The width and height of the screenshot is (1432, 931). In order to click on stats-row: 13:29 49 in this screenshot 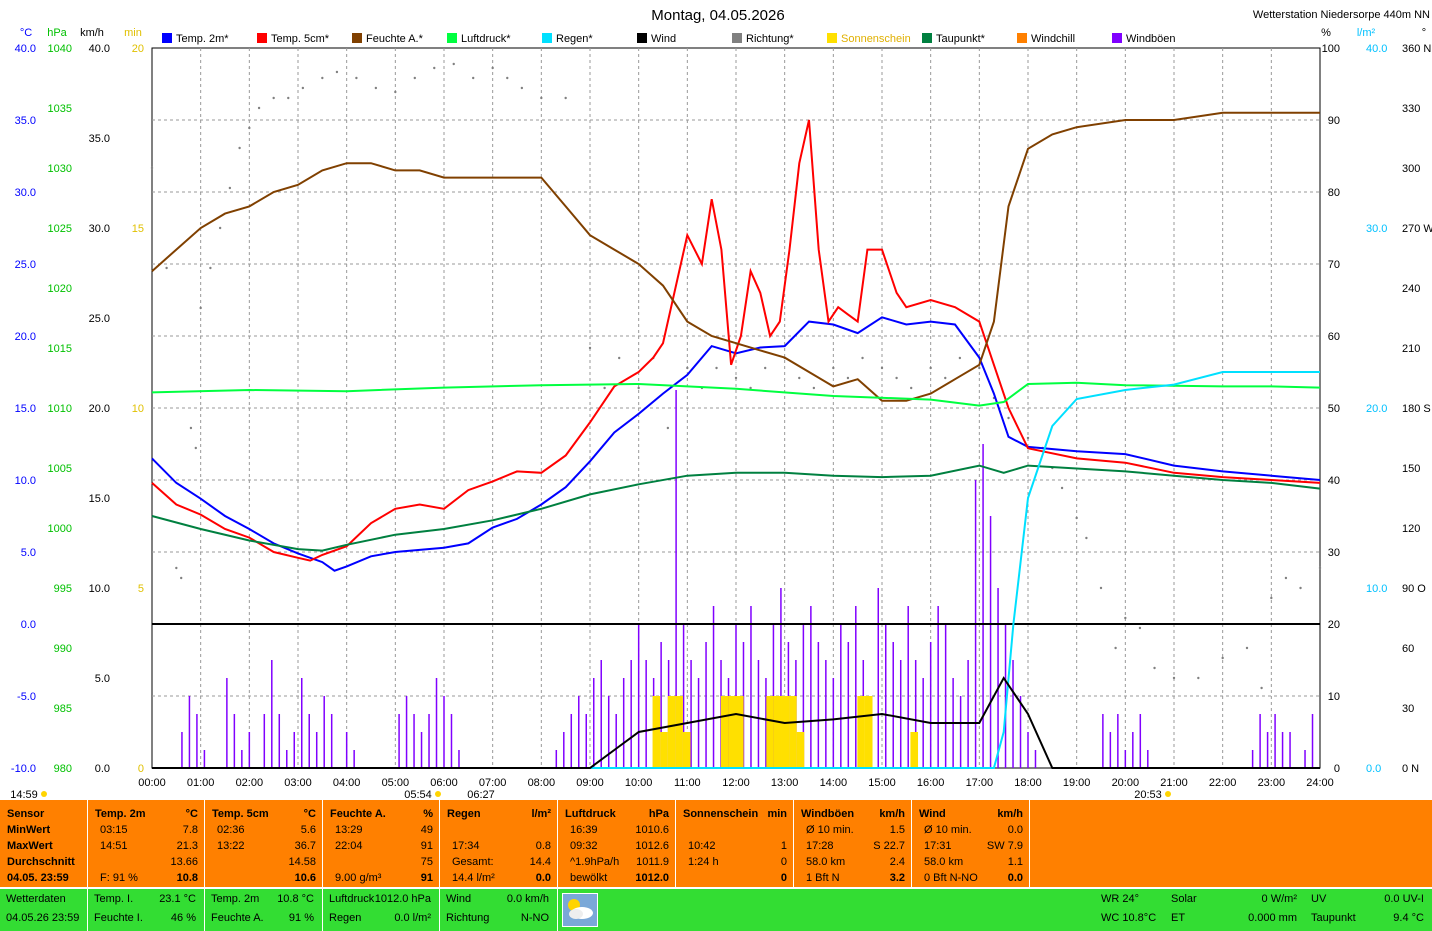, I will do `click(381, 830)`.